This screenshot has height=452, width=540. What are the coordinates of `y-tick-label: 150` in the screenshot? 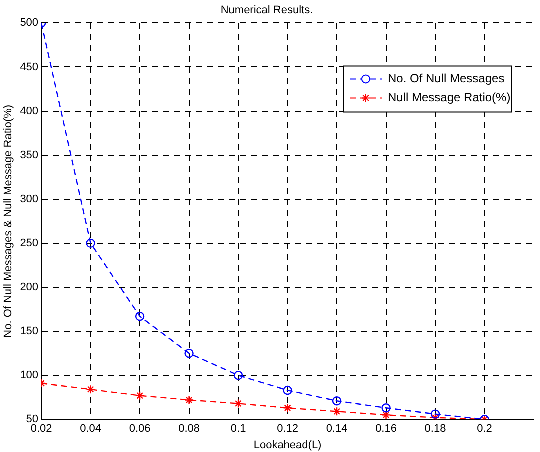 It's located at (29, 332).